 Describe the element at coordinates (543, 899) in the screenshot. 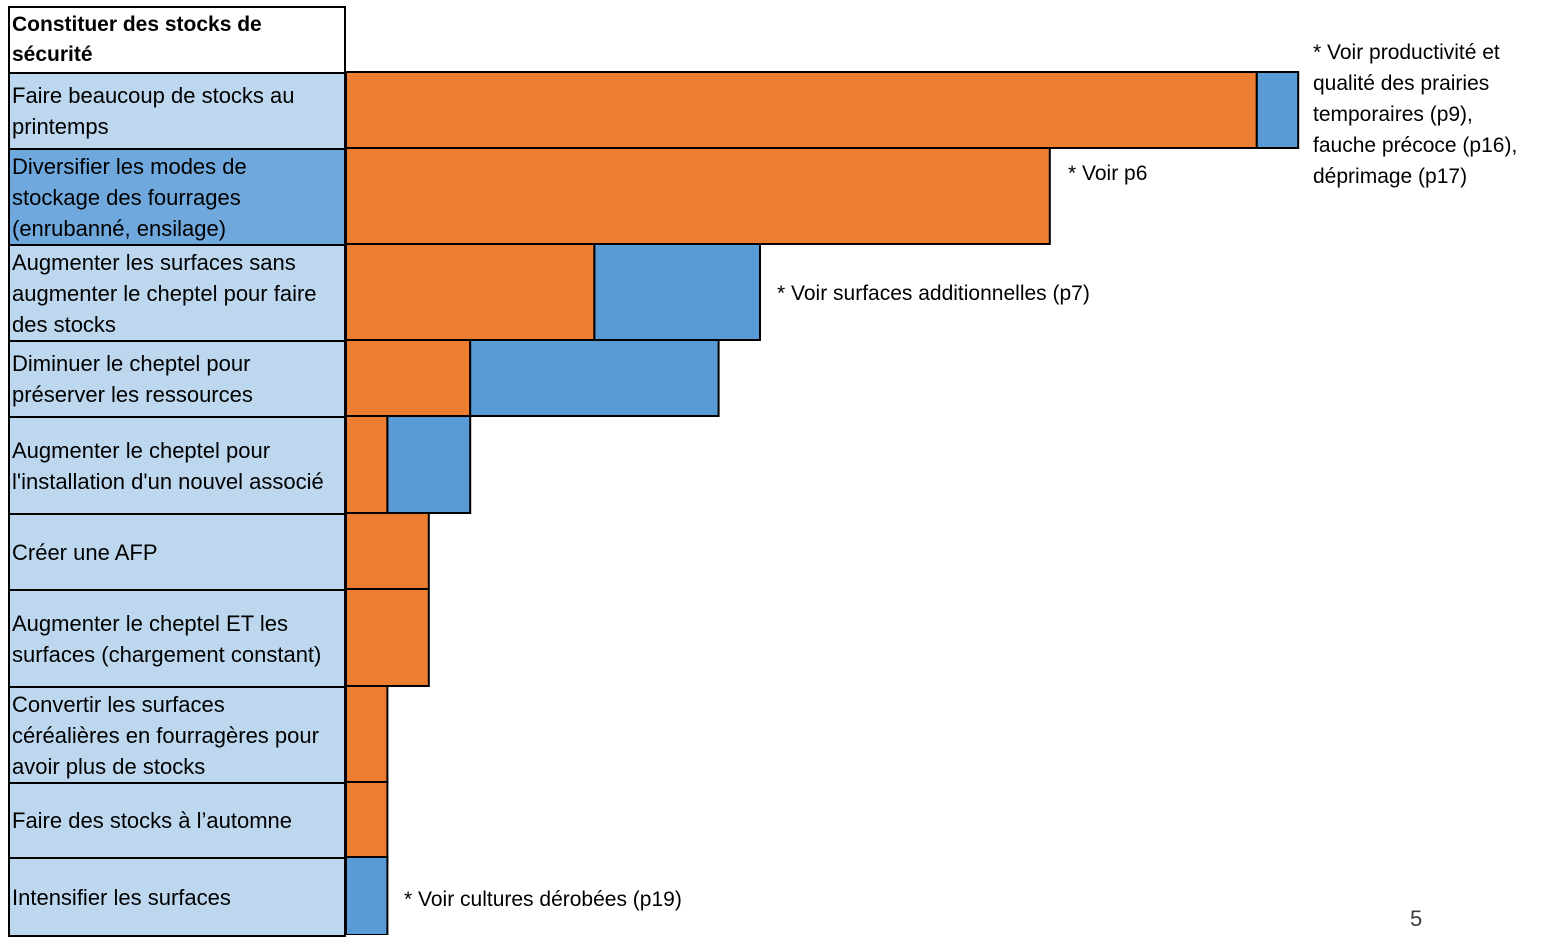

I see `annotation-cultures-derobees: * Voir cultures dérobées (p19)` at that location.